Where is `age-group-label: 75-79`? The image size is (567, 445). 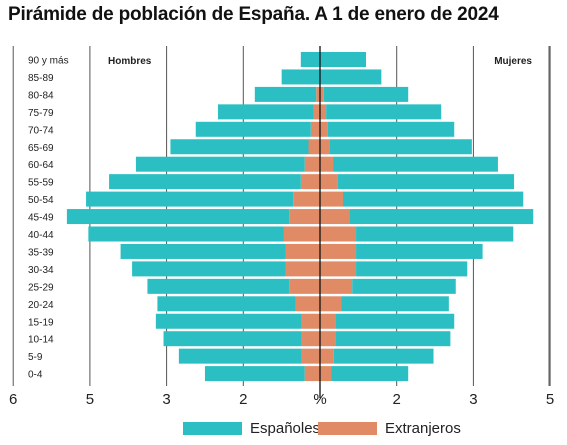
age-group-label: 75-79 is located at coordinates (41, 113).